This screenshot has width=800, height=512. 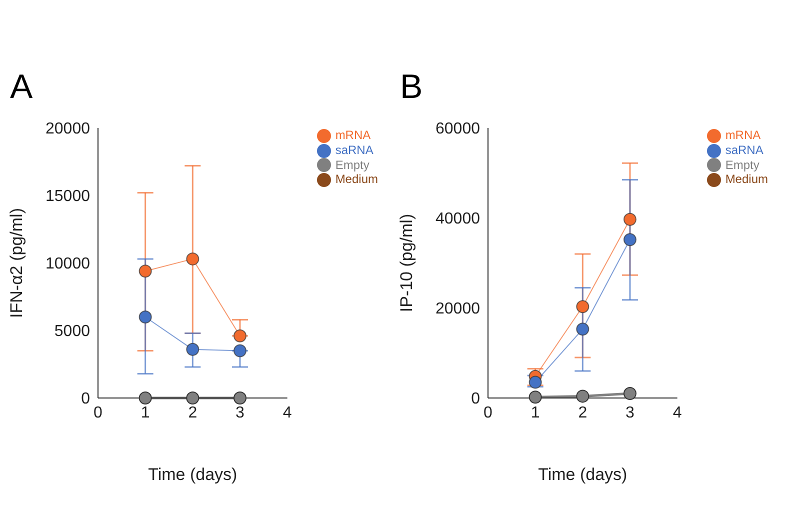 What do you see at coordinates (68, 264) in the screenshot?
I see `y-tick-label: 10000` at bounding box center [68, 264].